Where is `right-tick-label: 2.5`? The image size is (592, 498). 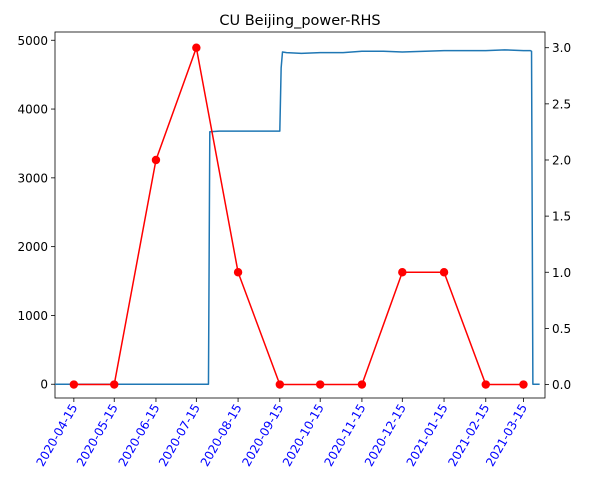 right-tick-label: 2.5 is located at coordinates (561, 104).